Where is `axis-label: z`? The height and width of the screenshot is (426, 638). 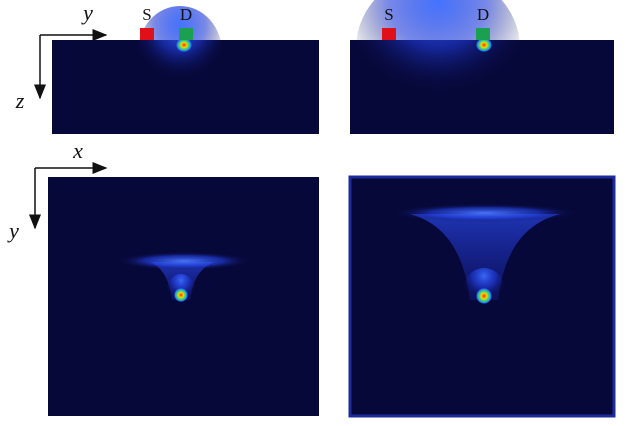 axis-label: z is located at coordinates (20, 100).